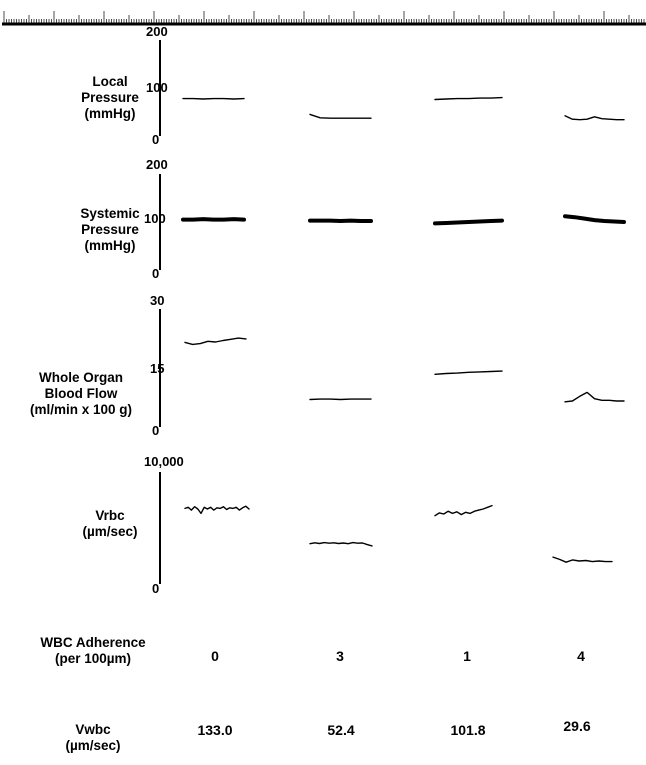  What do you see at coordinates (157, 31) in the screenshot?
I see `local-tick-200: 200` at bounding box center [157, 31].